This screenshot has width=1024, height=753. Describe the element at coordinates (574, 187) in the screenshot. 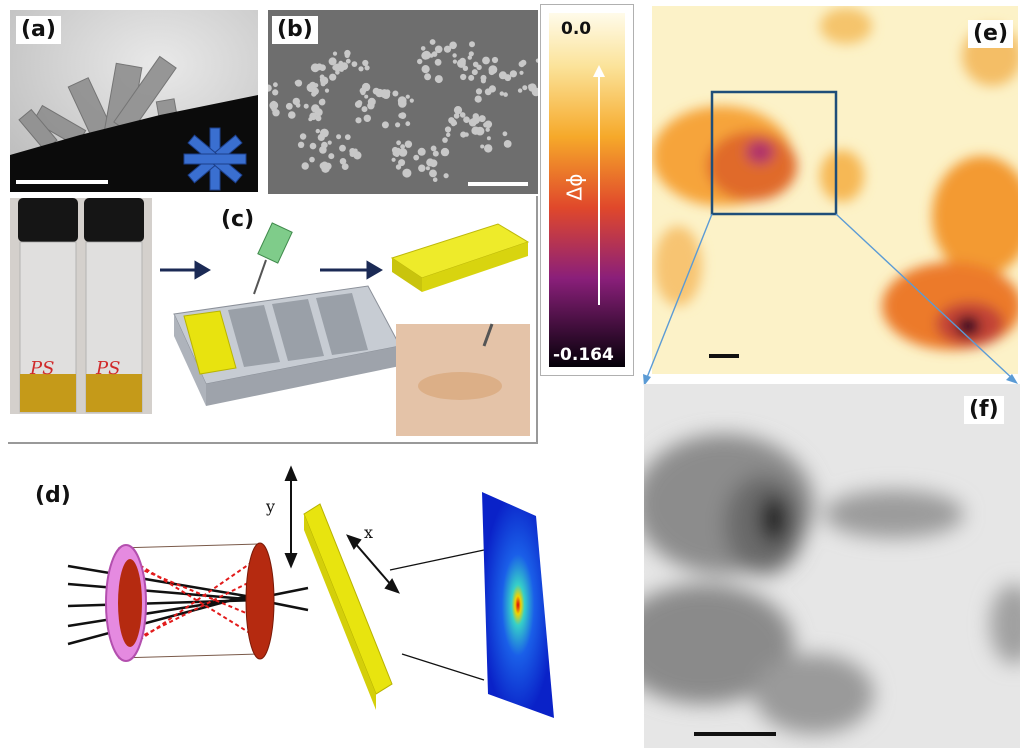

I see `colorbar-quantity-label: Δϕ` at that location.